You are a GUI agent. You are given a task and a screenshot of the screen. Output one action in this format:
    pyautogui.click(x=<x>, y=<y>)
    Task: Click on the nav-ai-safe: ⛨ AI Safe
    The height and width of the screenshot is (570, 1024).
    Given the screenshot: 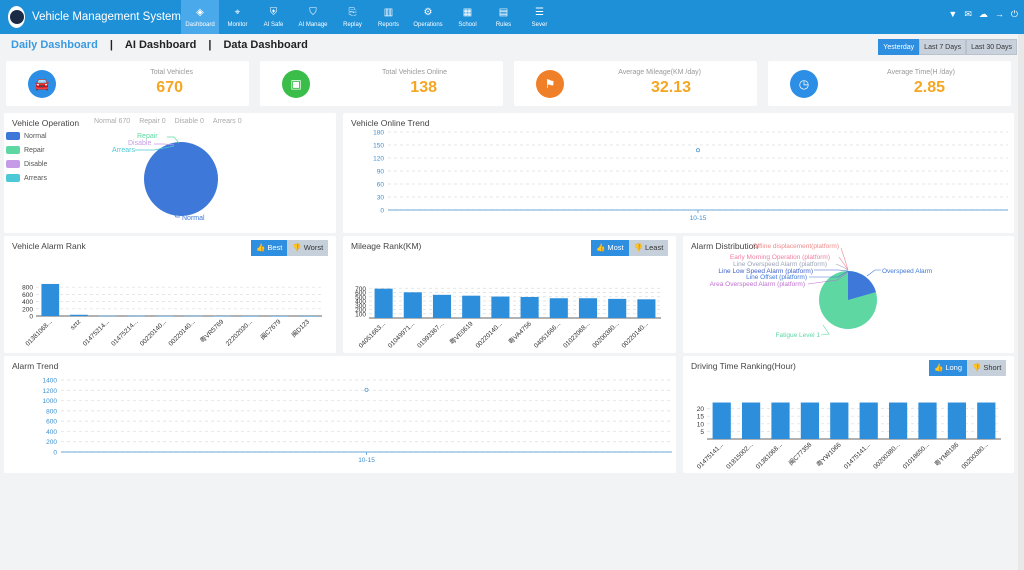 What is the action you would take?
    pyautogui.click(x=273, y=17)
    